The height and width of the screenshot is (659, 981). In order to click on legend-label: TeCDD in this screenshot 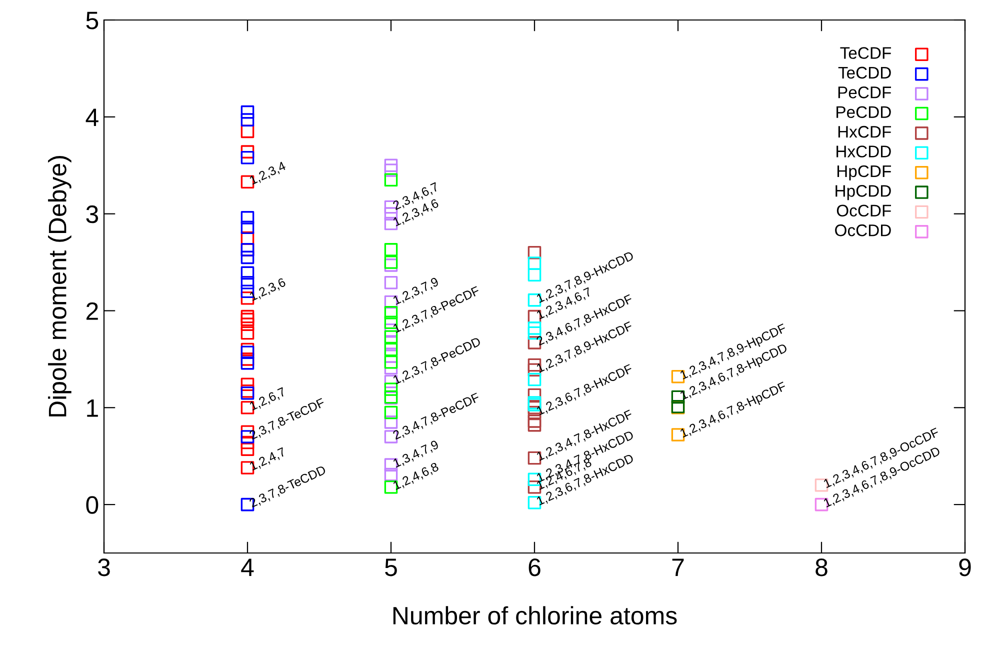, I will do `click(864, 72)`.